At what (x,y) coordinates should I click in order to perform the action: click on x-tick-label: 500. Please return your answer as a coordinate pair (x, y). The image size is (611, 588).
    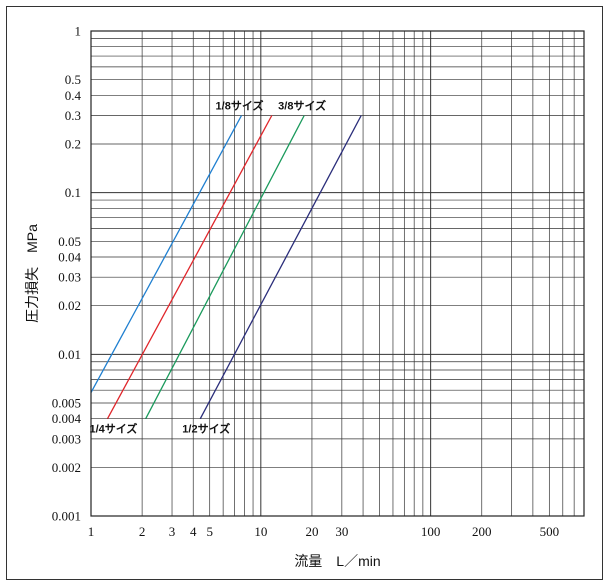
    Looking at the image, I should click on (550, 531).